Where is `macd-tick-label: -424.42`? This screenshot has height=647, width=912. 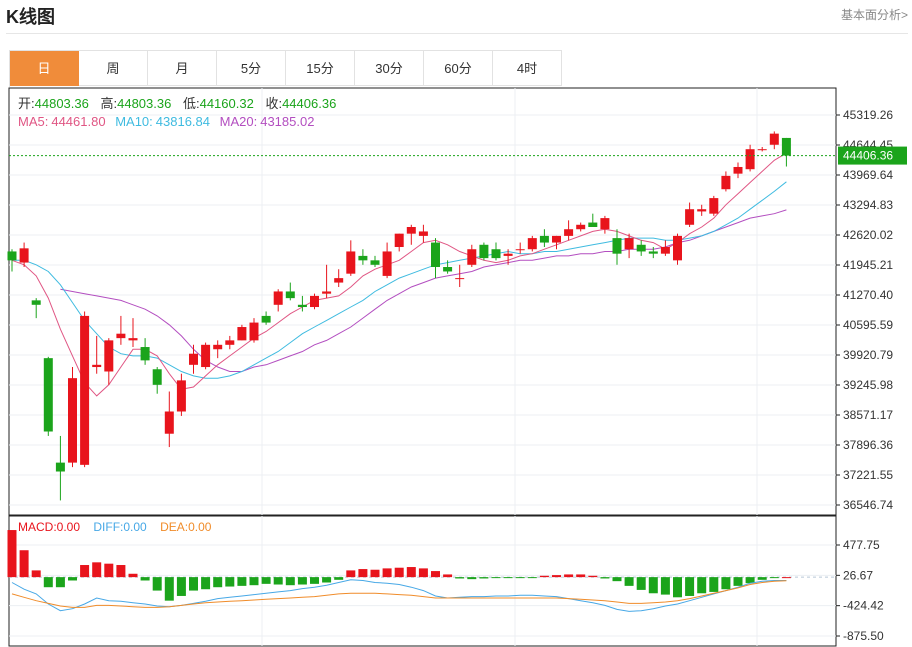
macd-tick-label: -424.42 is located at coordinates (863, 606).